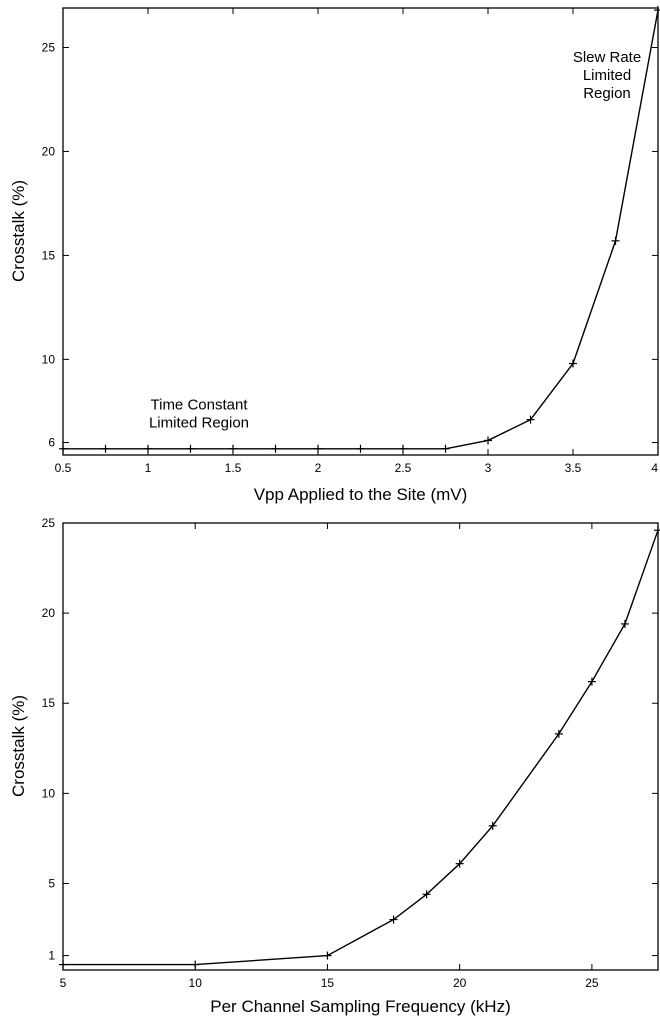 The height and width of the screenshot is (1021, 660). Describe the element at coordinates (196, 983) in the screenshot. I see `x-tick-label: 10` at that location.